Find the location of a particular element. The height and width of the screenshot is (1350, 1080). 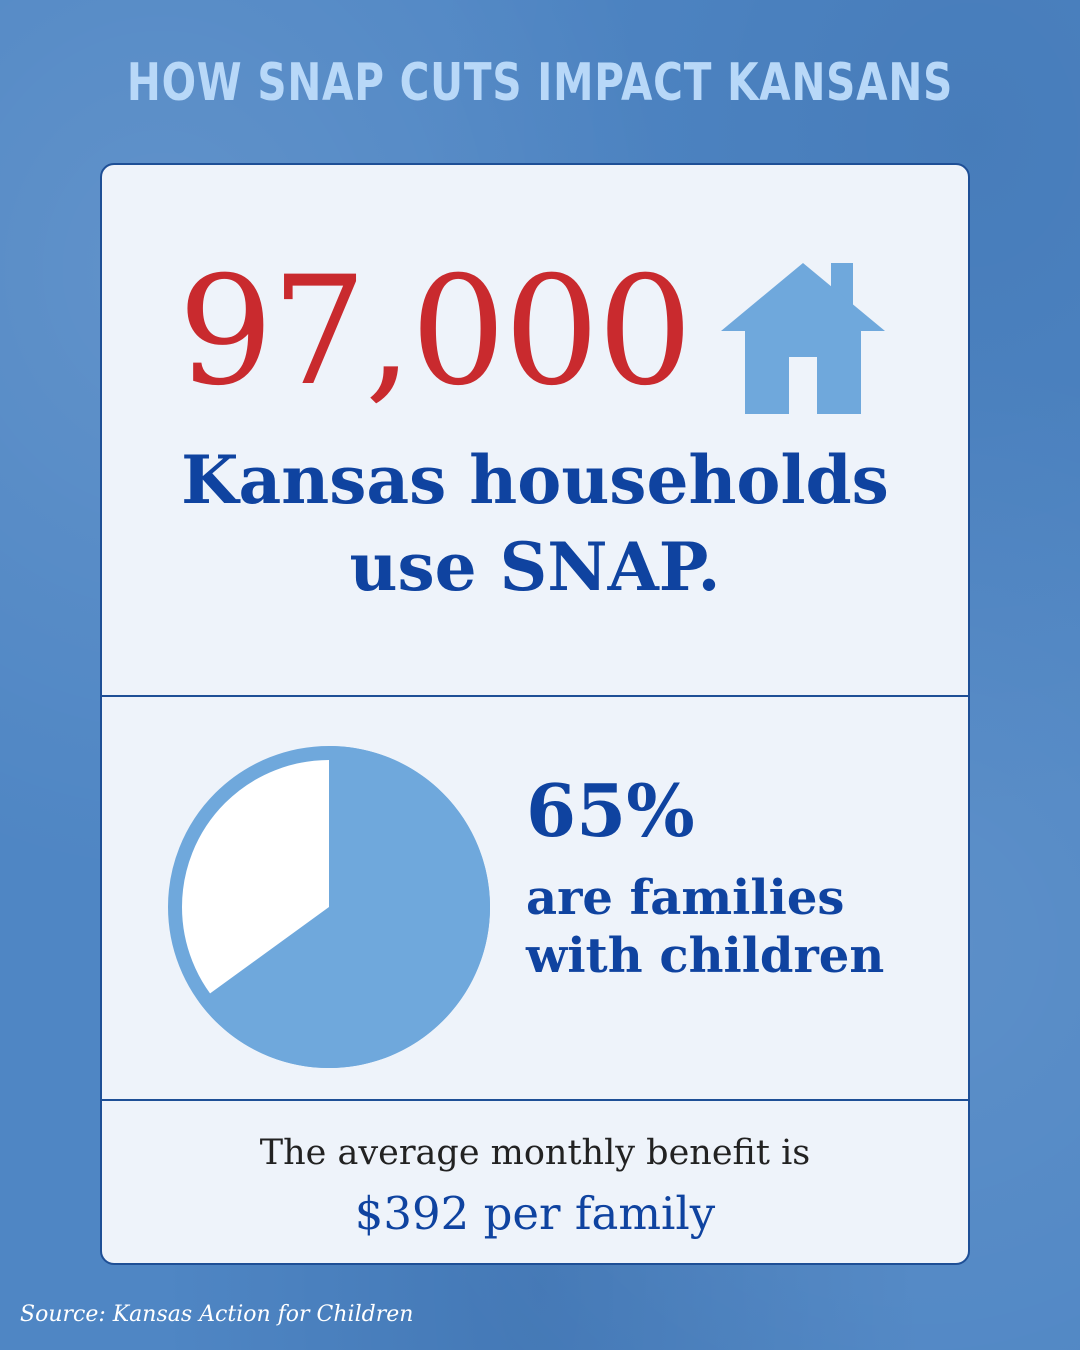

households-count: 97,000 is located at coordinates (435, 332).